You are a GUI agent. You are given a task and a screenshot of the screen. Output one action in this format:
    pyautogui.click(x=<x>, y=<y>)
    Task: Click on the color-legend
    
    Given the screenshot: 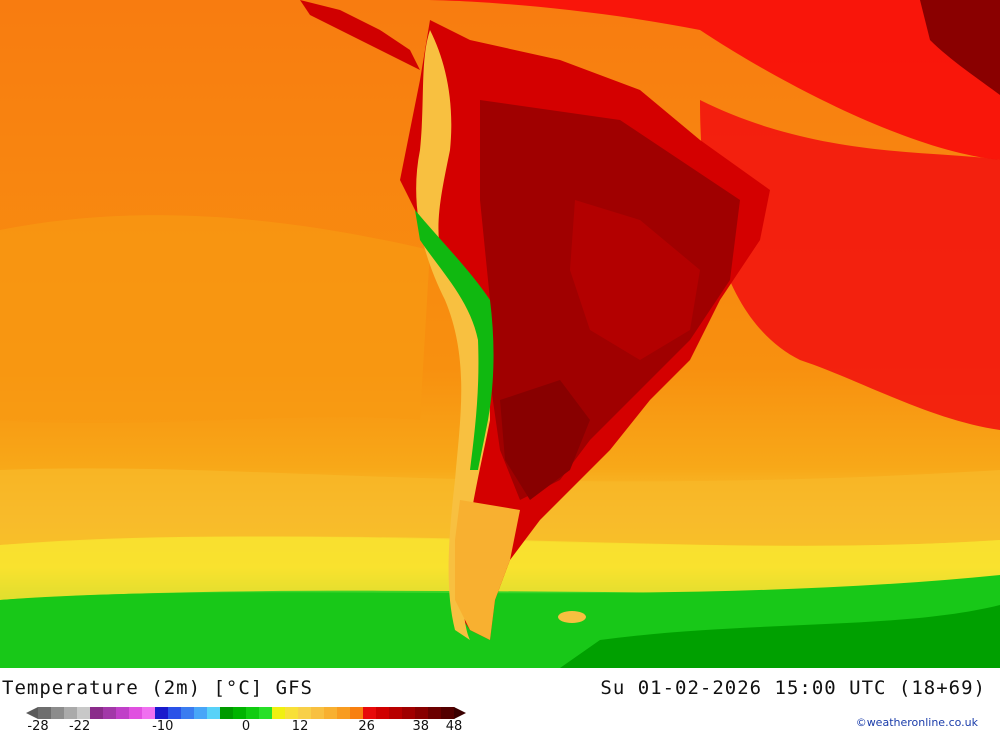 What is the action you would take?
    pyautogui.click(x=246, y=713)
    